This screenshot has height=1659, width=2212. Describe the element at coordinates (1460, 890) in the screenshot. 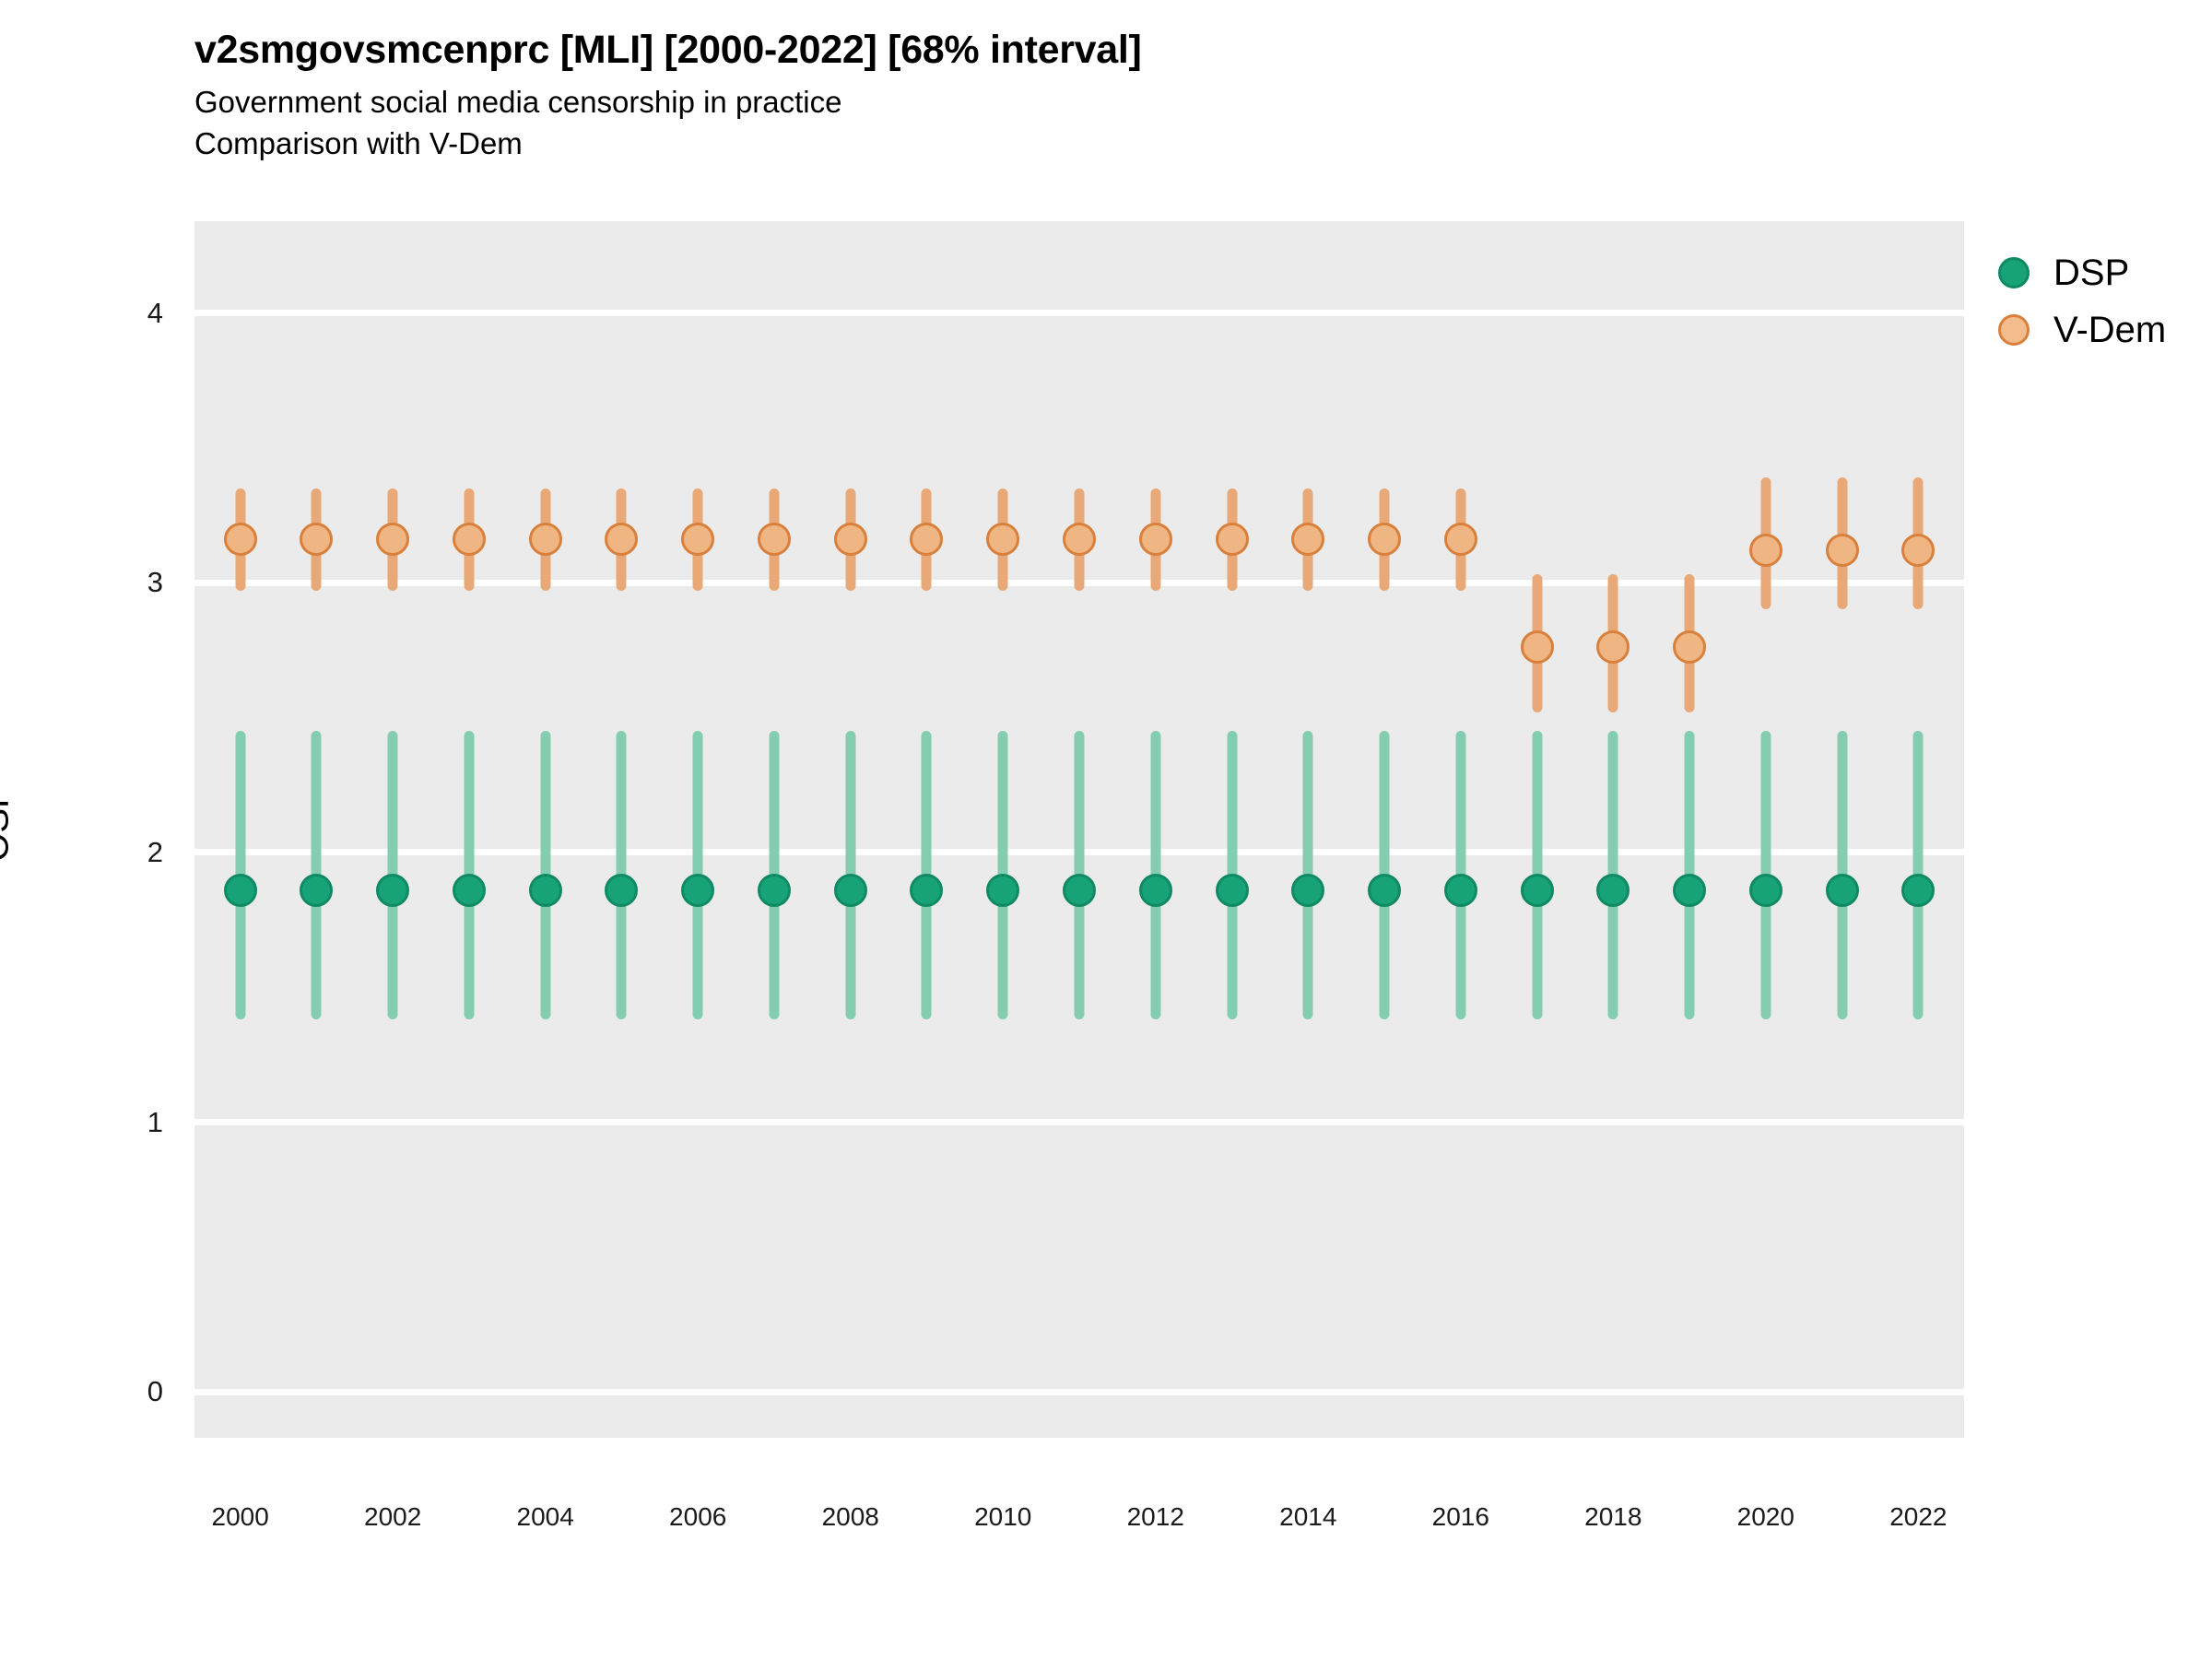

I see `data-point-dsp-2016` at that location.